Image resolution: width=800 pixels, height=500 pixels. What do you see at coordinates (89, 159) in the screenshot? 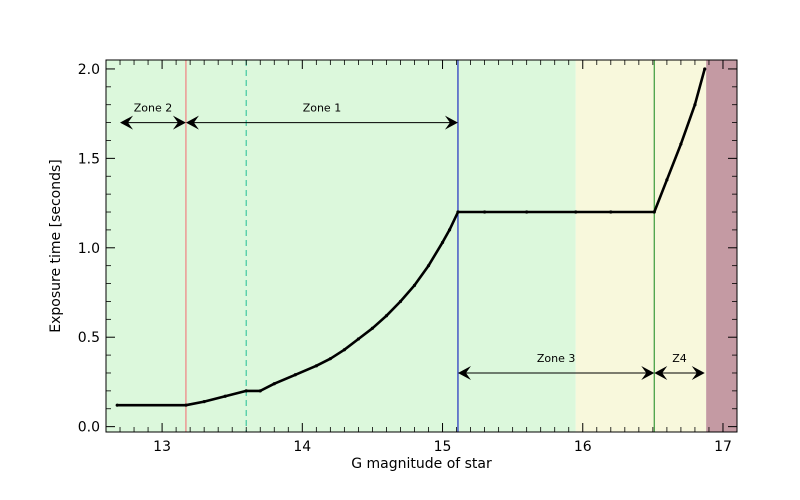
I see `y-tick-label: 1.5` at bounding box center [89, 159].